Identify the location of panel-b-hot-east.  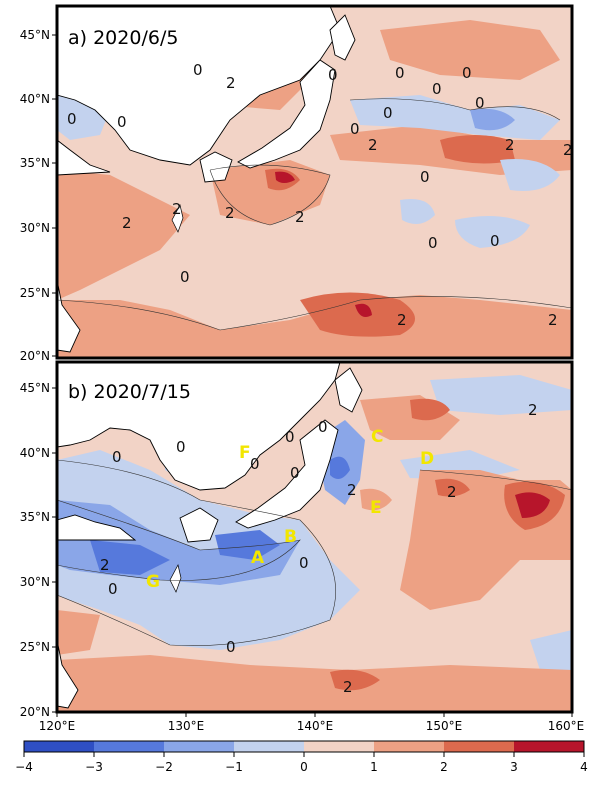
(532, 505).